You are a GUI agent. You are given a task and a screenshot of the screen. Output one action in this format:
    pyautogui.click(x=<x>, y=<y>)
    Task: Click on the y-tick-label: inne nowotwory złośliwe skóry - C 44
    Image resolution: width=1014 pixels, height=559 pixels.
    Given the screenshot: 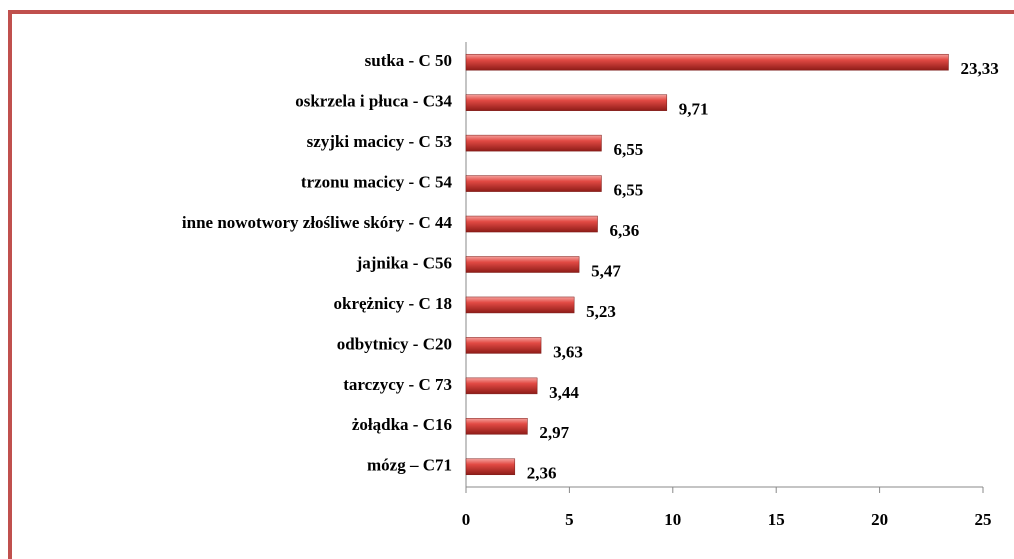 What is the action you would take?
    pyautogui.click(x=317, y=222)
    